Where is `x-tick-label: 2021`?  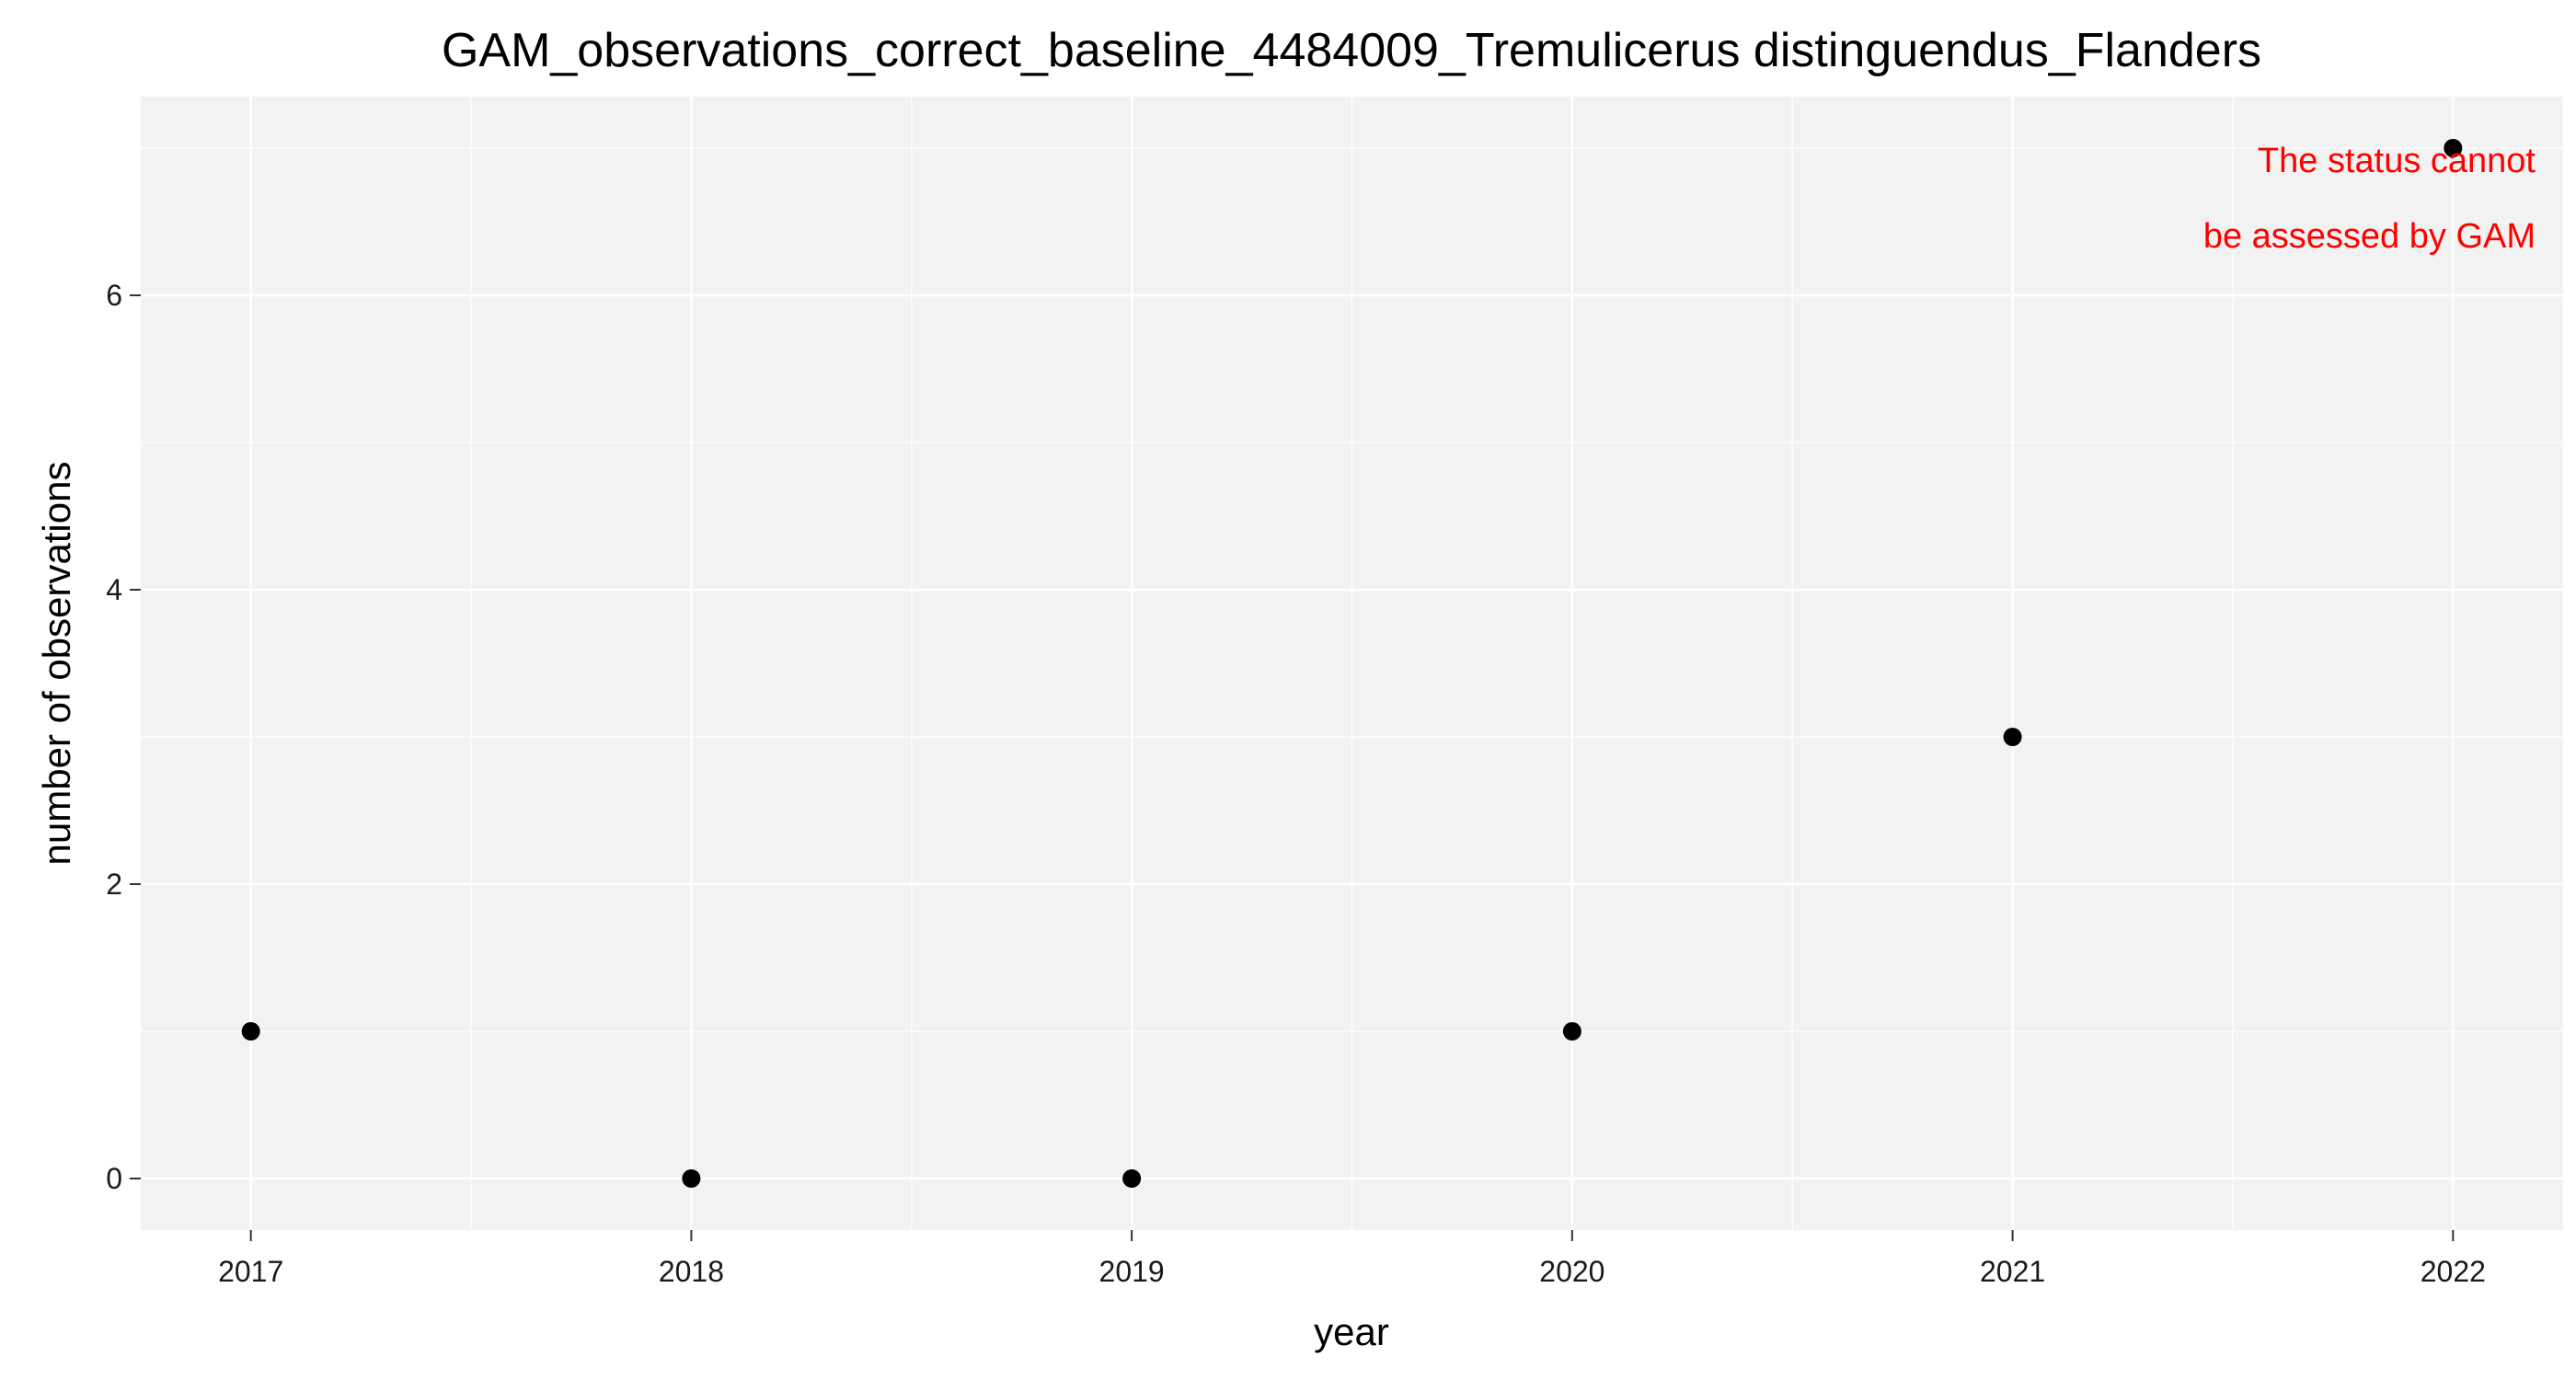
x-tick-label: 2021 is located at coordinates (2012, 1271).